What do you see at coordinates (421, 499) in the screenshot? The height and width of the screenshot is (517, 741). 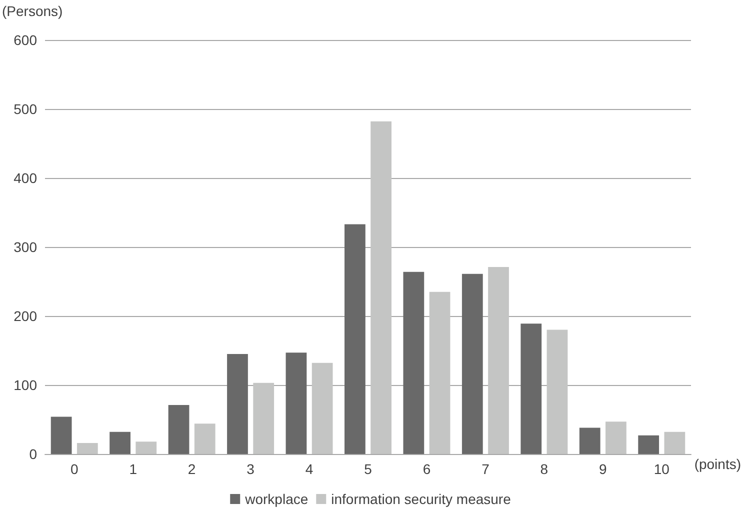 I see `legend-label: information security measure` at bounding box center [421, 499].